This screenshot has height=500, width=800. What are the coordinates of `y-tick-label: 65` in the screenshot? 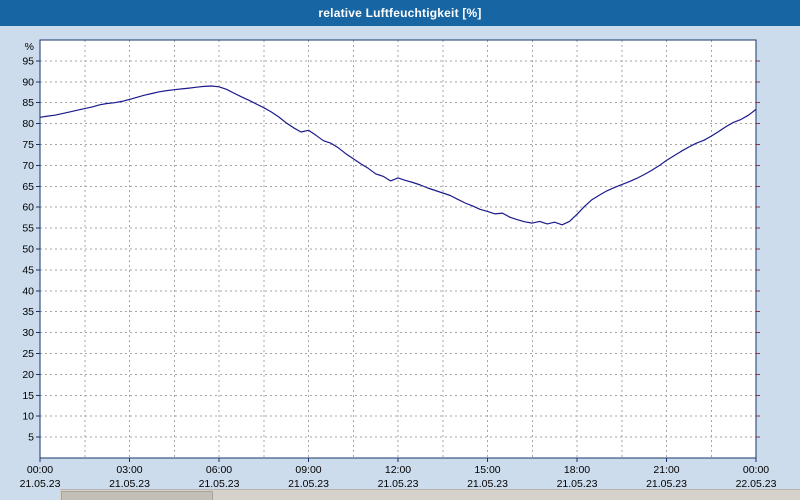 It's located at (28, 187).